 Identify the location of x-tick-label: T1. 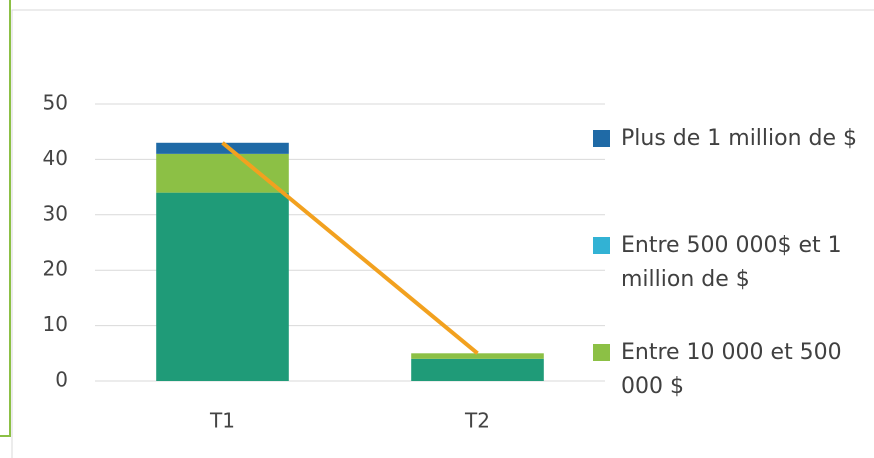
(222, 421).